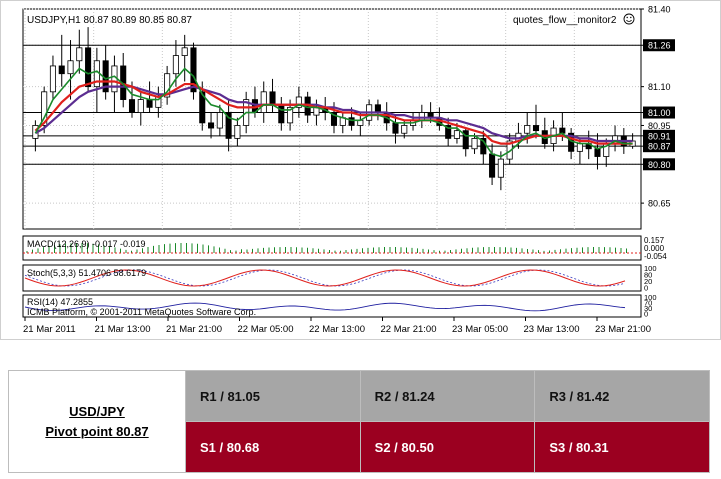 The width and height of the screenshot is (721, 479). What do you see at coordinates (648, 308) in the screenshot?
I see `rsi-tick-label: 30` at bounding box center [648, 308].